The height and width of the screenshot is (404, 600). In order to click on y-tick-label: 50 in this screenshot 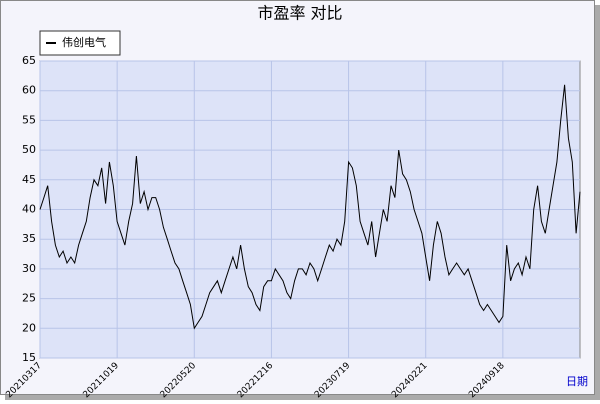, I will do `click(29, 149)`.